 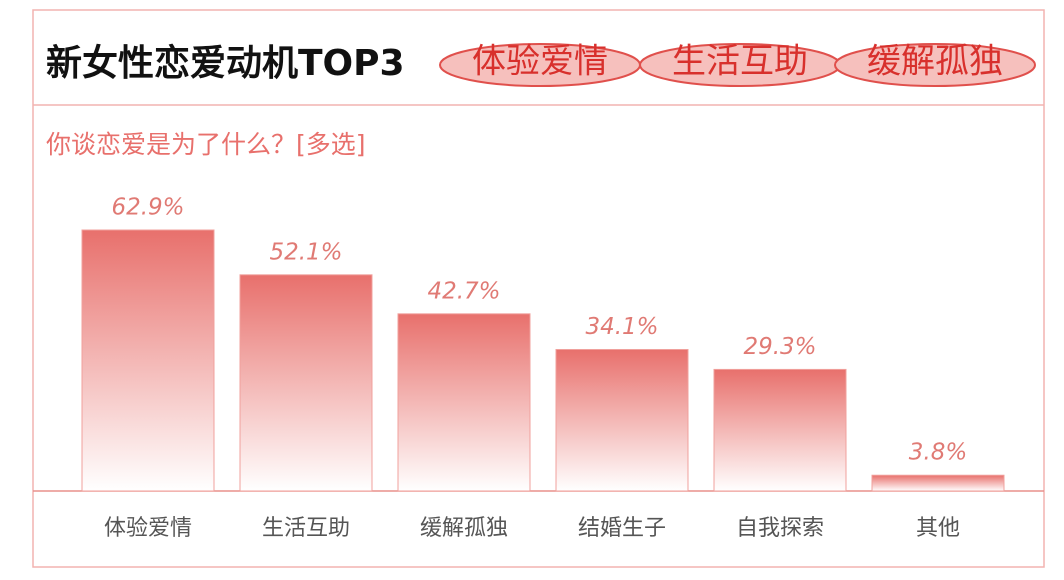 I want to click on value-label: 29.3%, so click(x=779, y=347).